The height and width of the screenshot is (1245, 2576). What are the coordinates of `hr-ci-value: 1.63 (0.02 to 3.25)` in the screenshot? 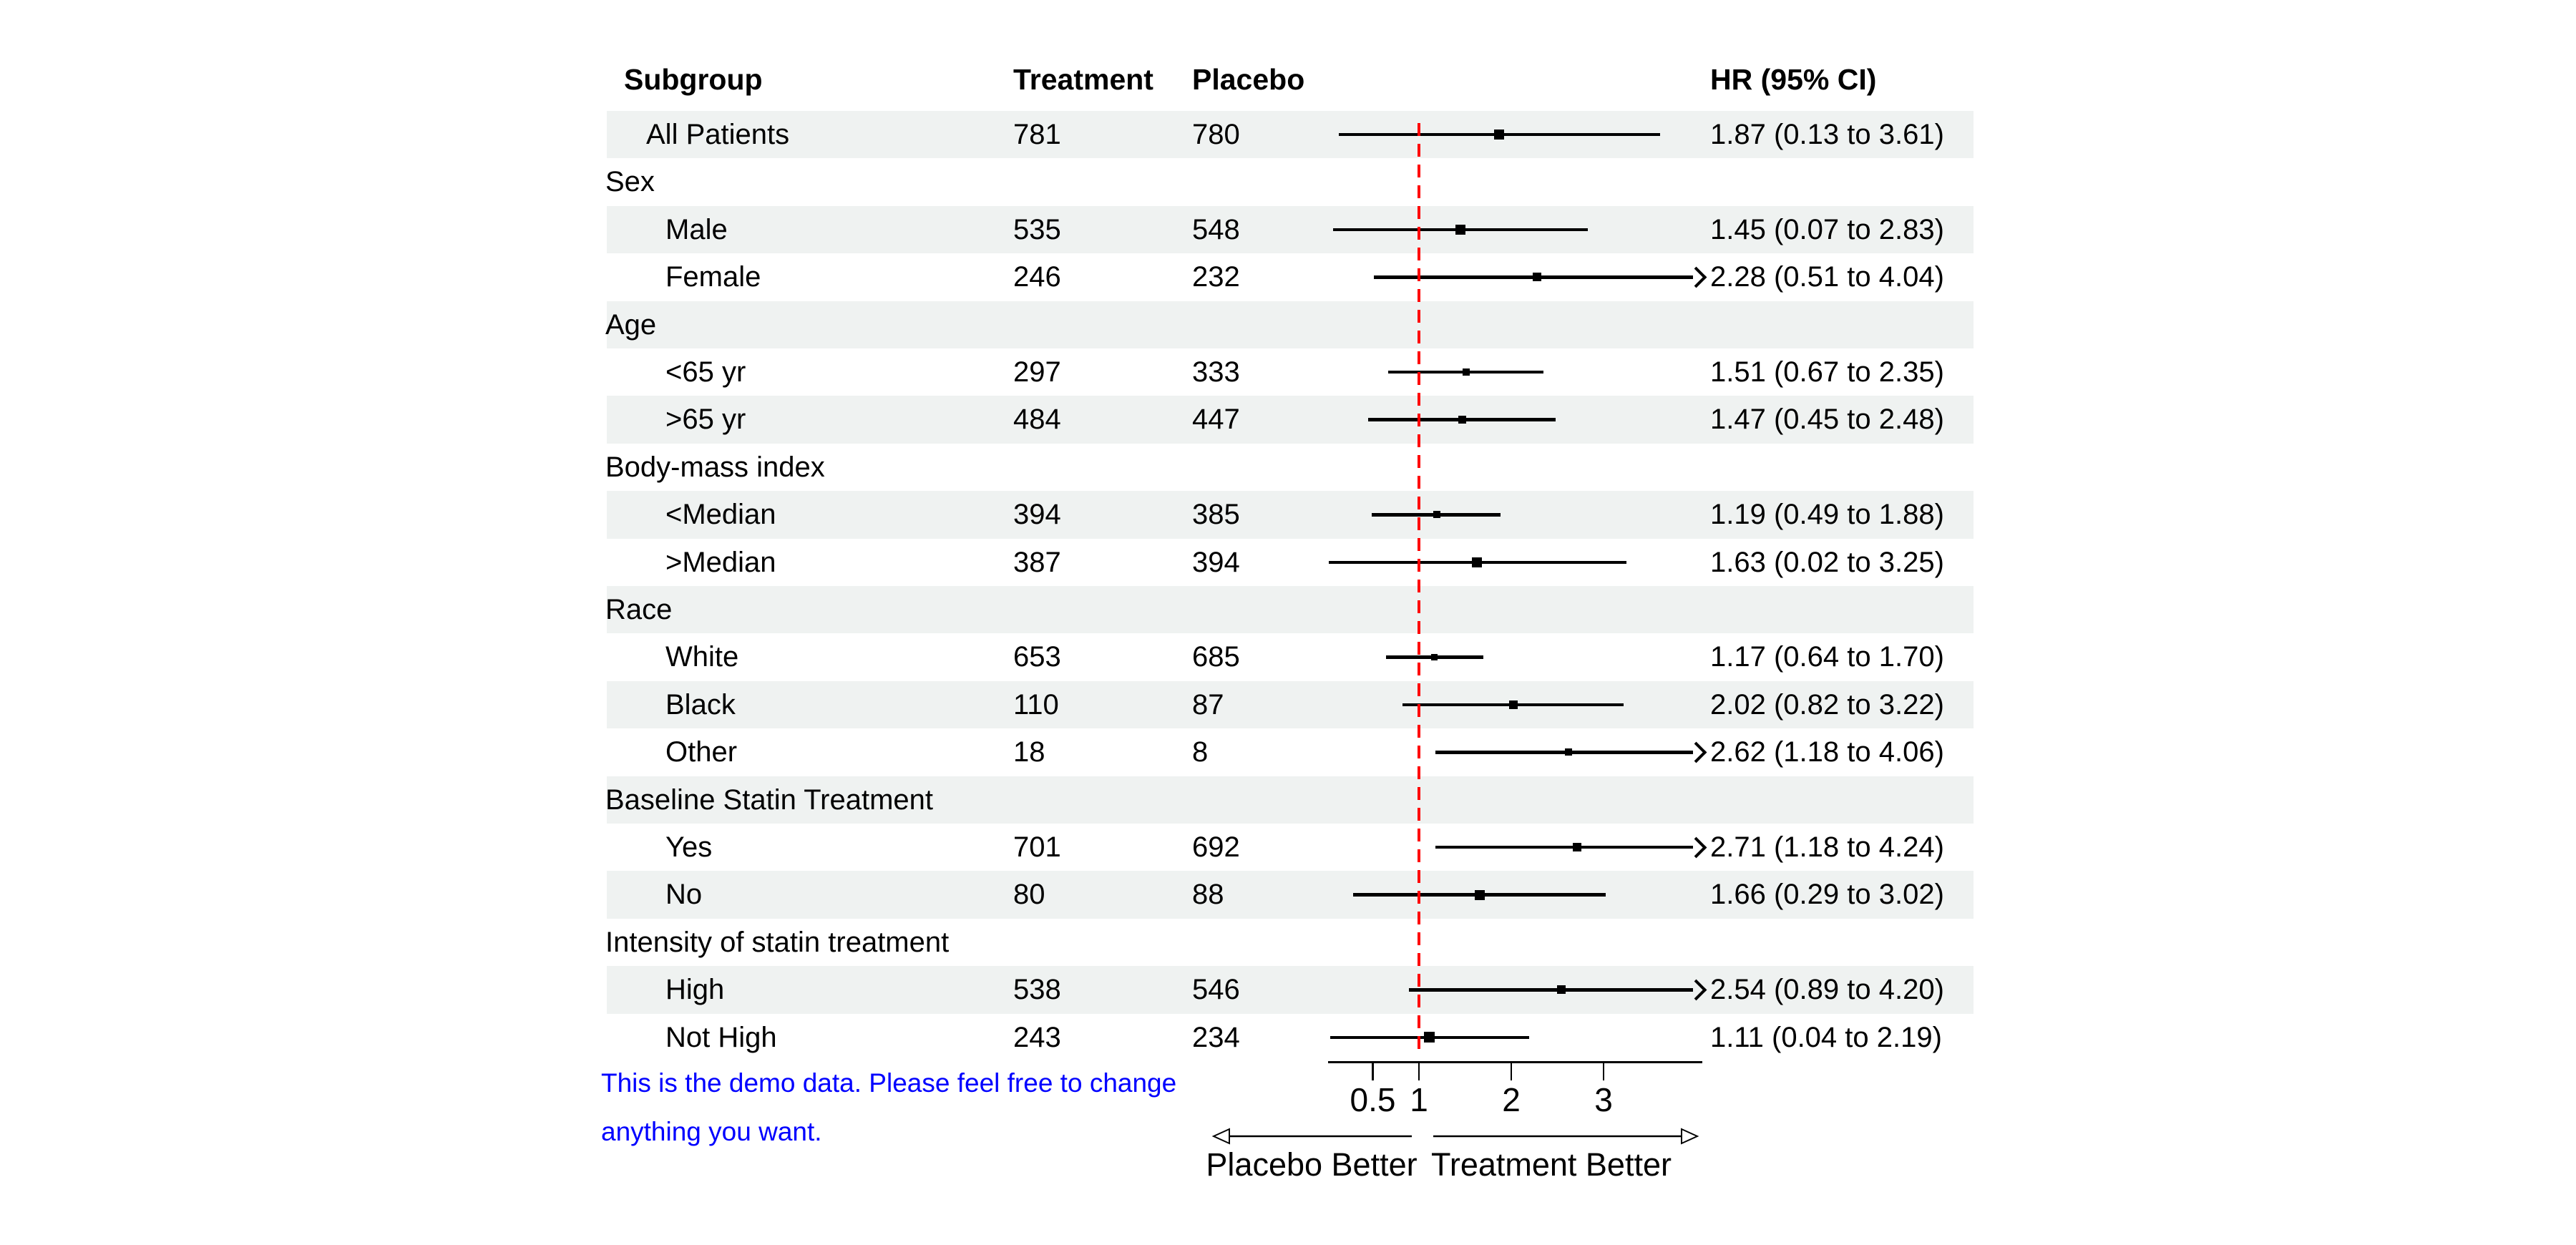 It's located at (1827, 562).